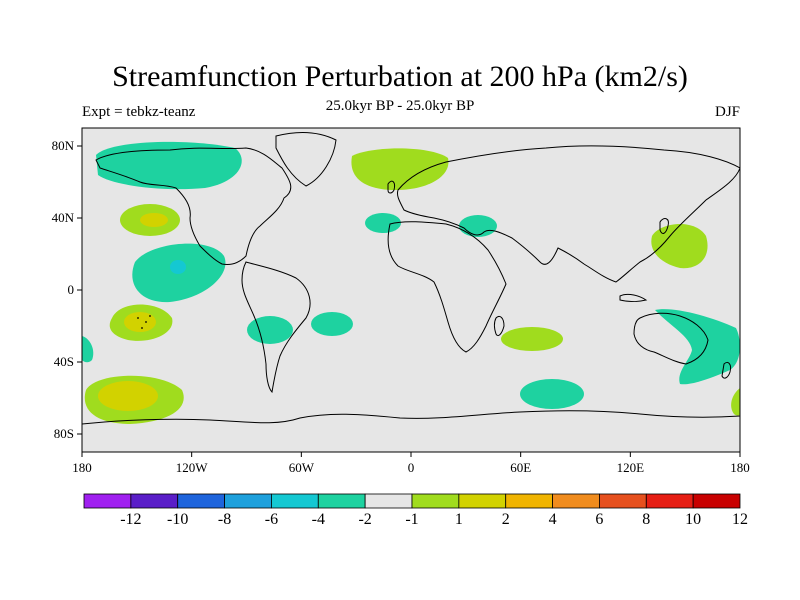 The height and width of the screenshot is (600, 800). What do you see at coordinates (599, 519) in the screenshot?
I see `colorbar-label: 6` at bounding box center [599, 519].